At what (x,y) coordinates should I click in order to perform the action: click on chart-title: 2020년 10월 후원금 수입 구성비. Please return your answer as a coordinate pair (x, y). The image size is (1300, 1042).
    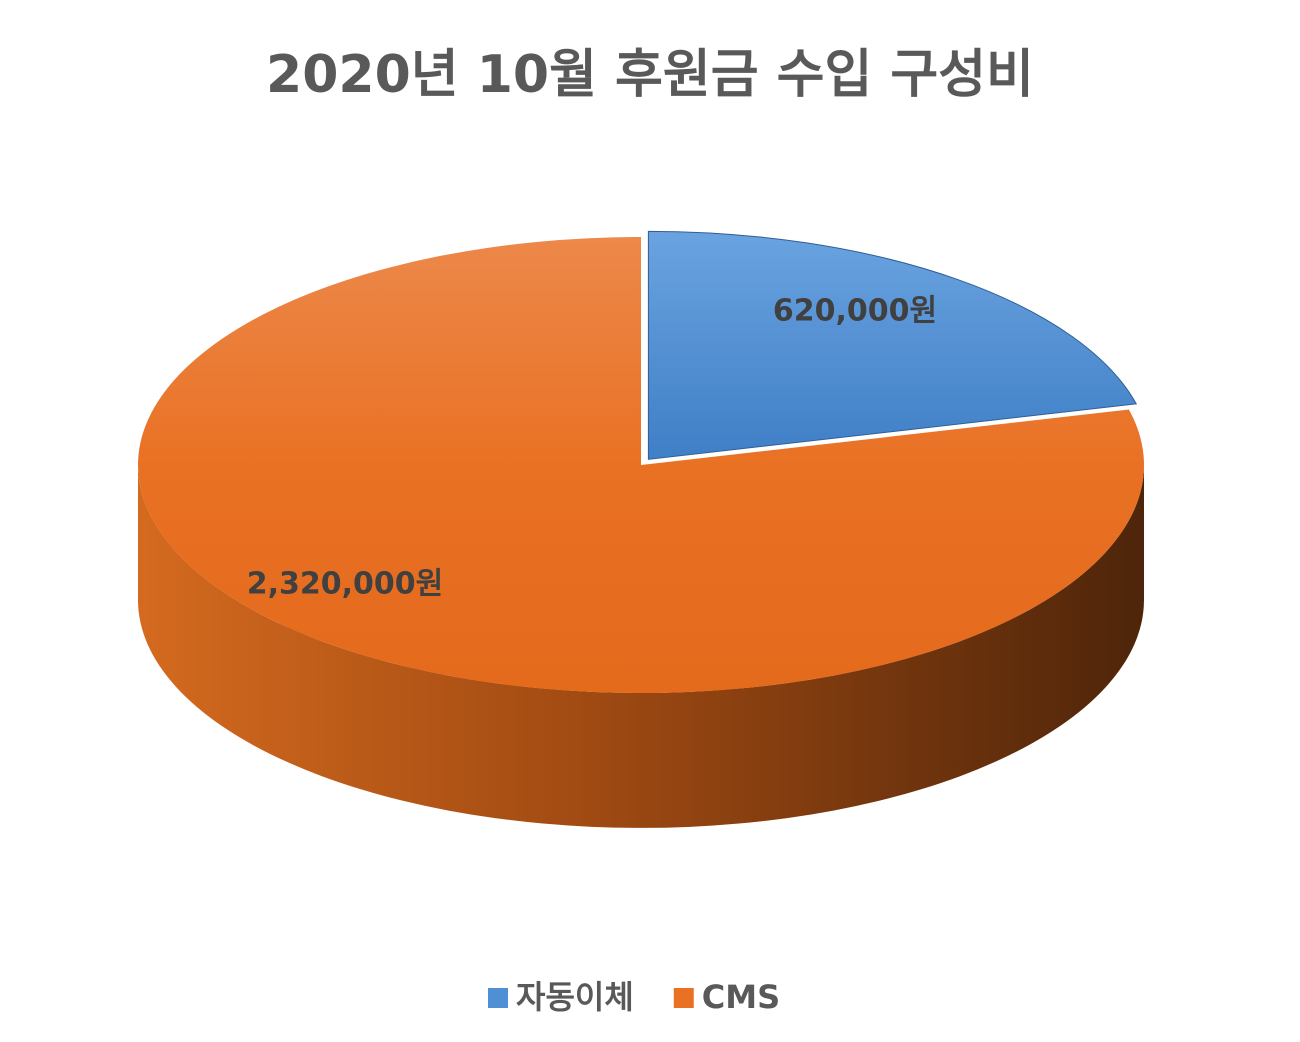
    Looking at the image, I should click on (650, 75).